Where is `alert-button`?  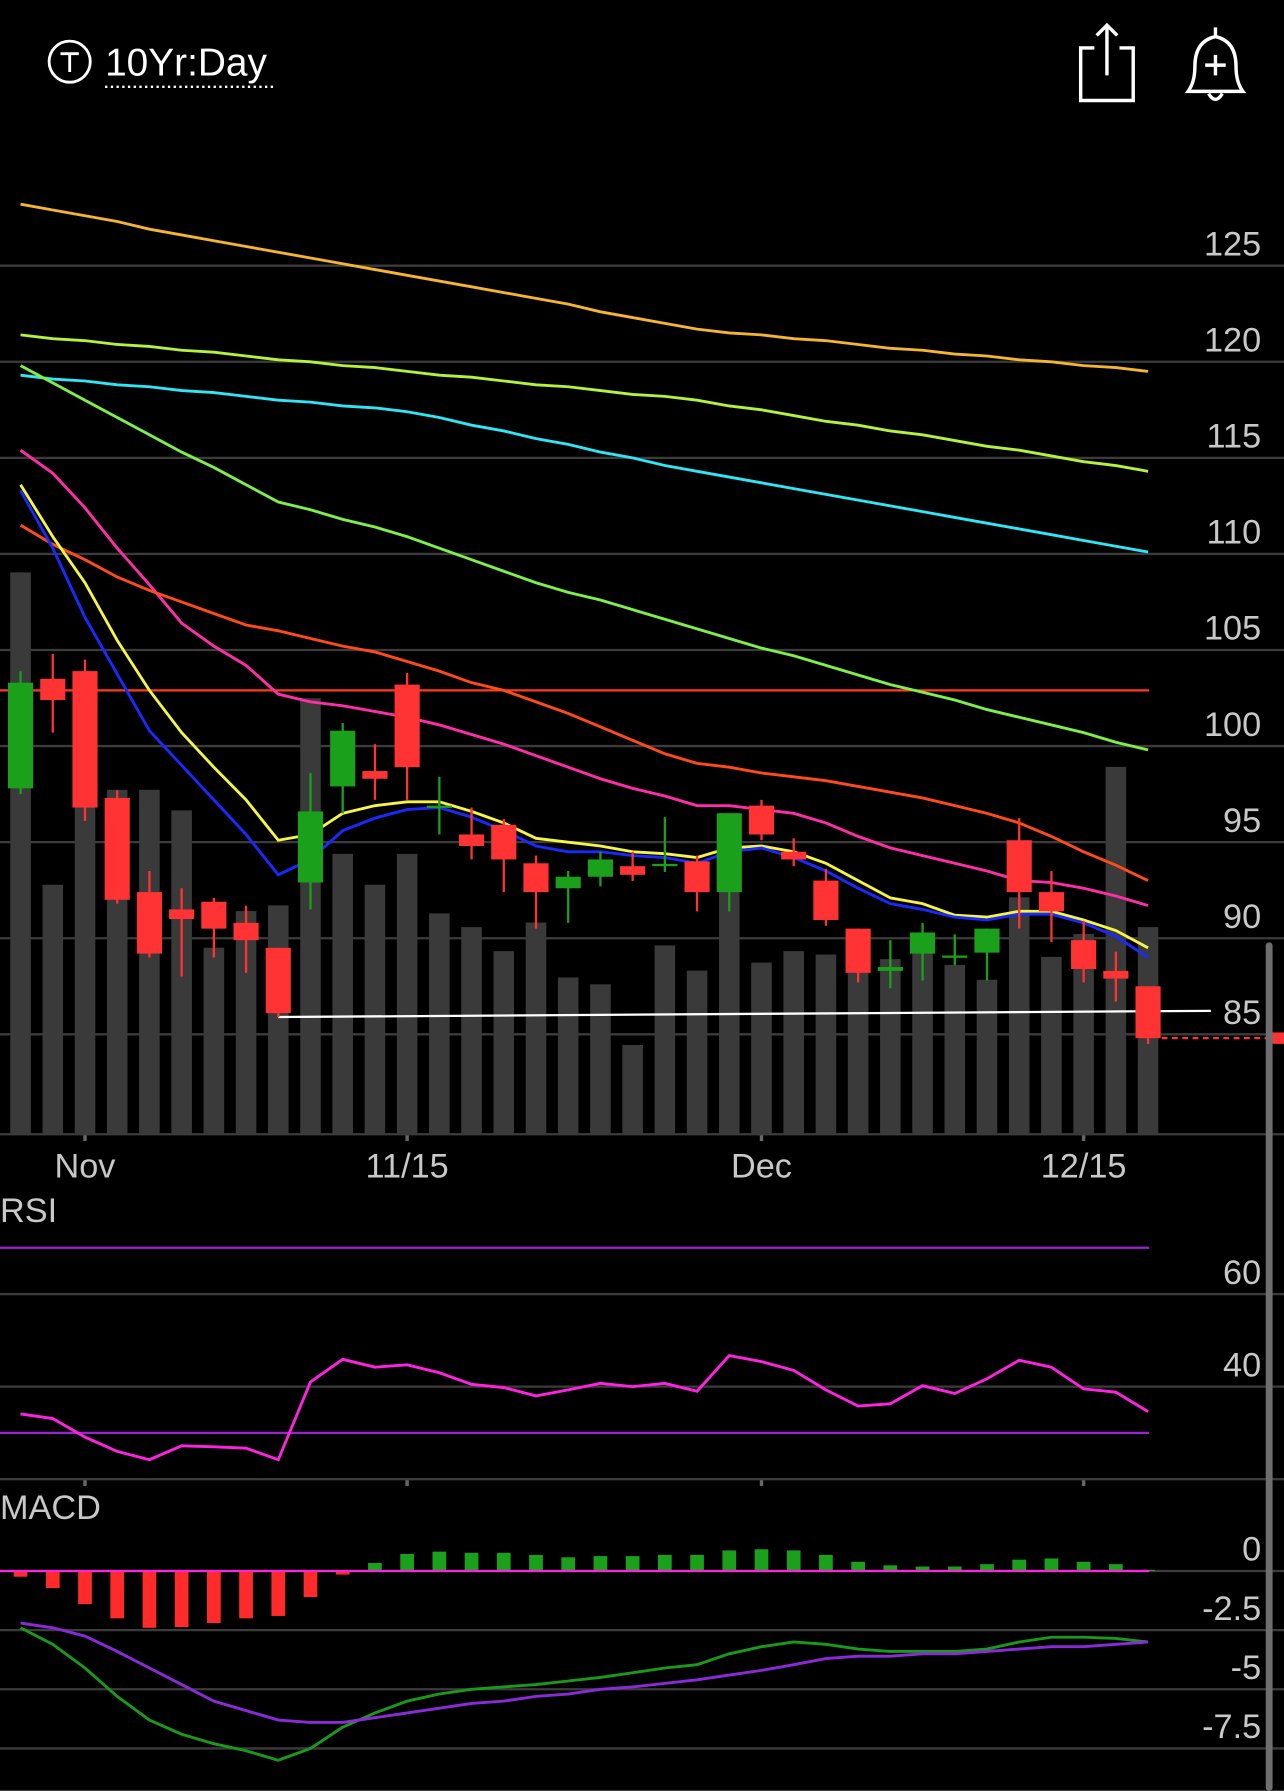
alert-button is located at coordinates (1215, 64).